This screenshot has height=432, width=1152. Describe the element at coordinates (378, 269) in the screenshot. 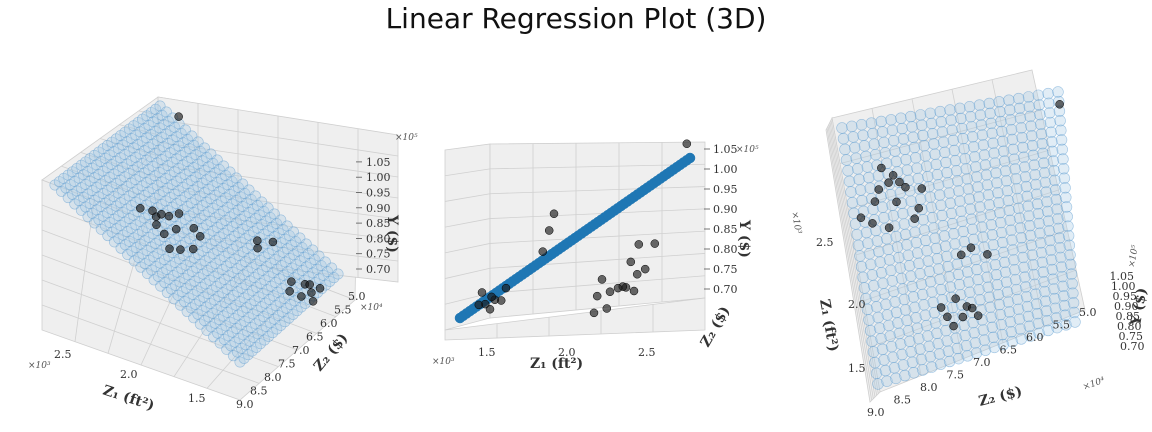

I see `z-tick-label: 0.70` at that location.